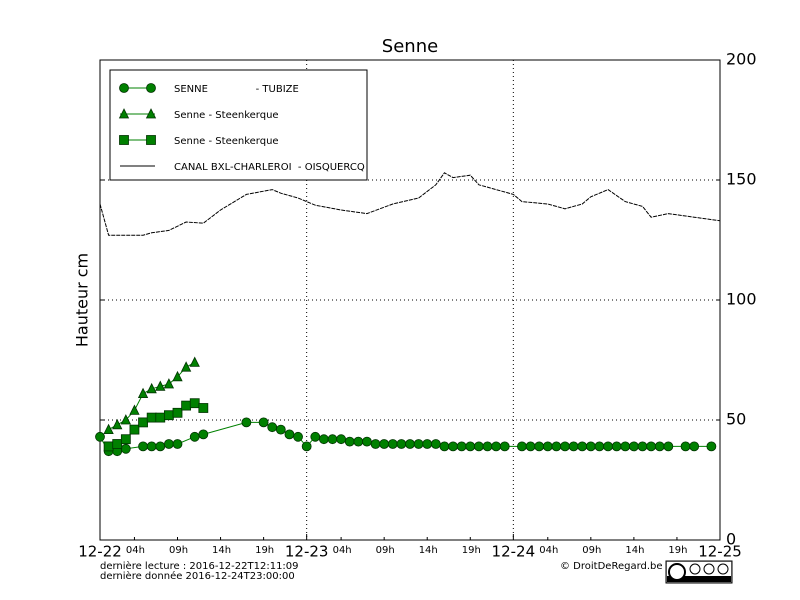  I want to click on footer-text: dernière donnée 2016-12-24T23:00:00, so click(197, 576).